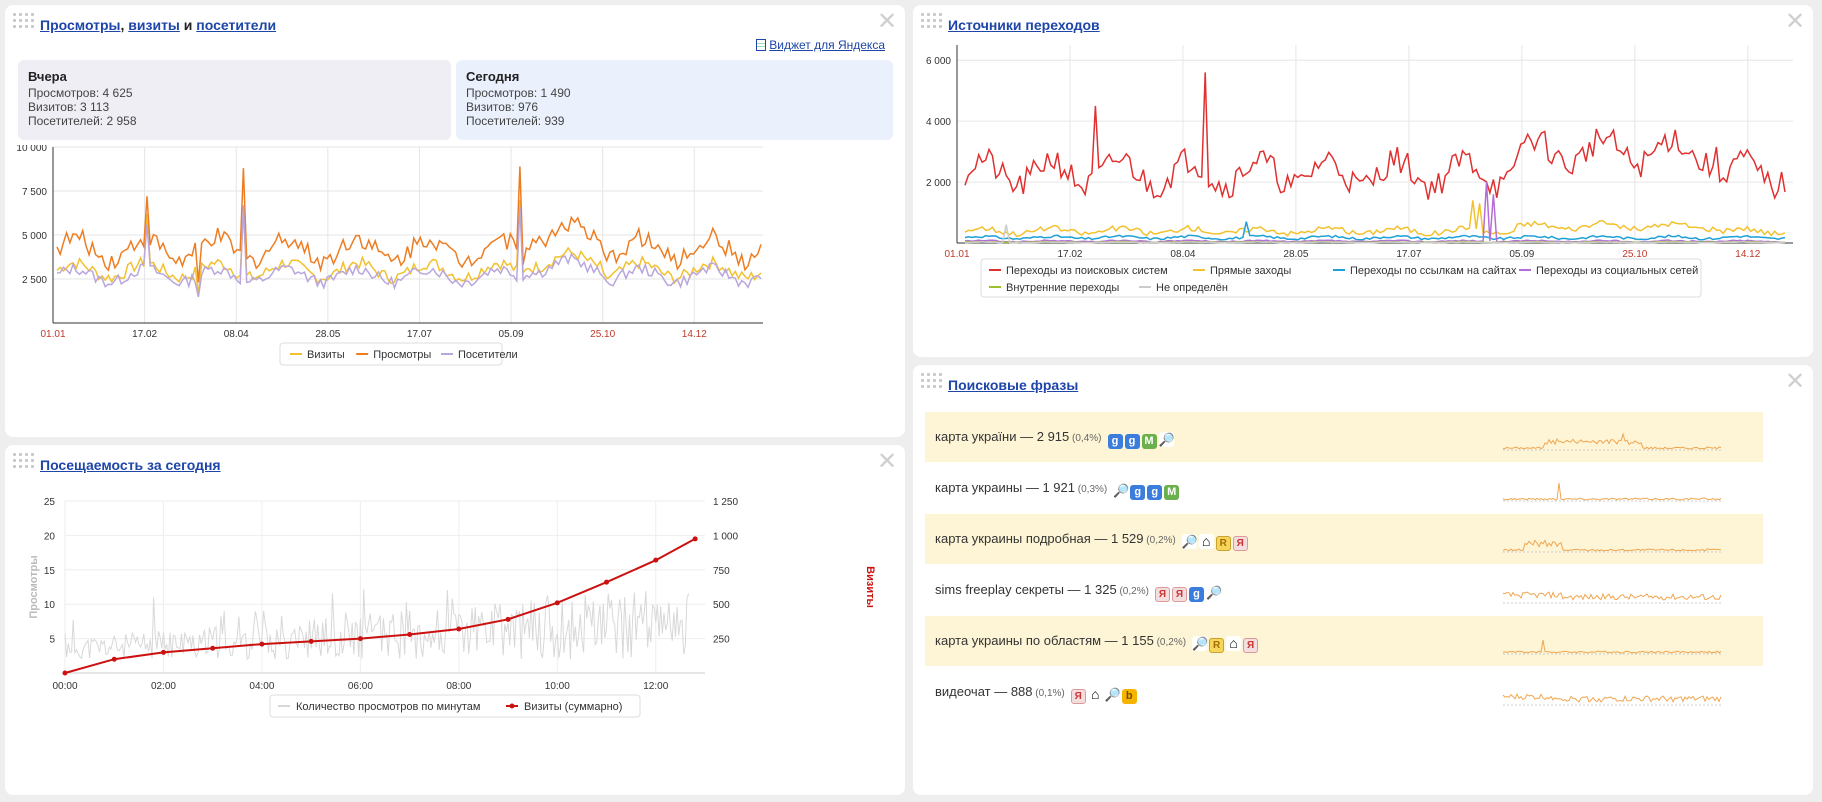  Describe the element at coordinates (655, 686) in the screenshot. I see `x-tick-label: 12:00` at that location.